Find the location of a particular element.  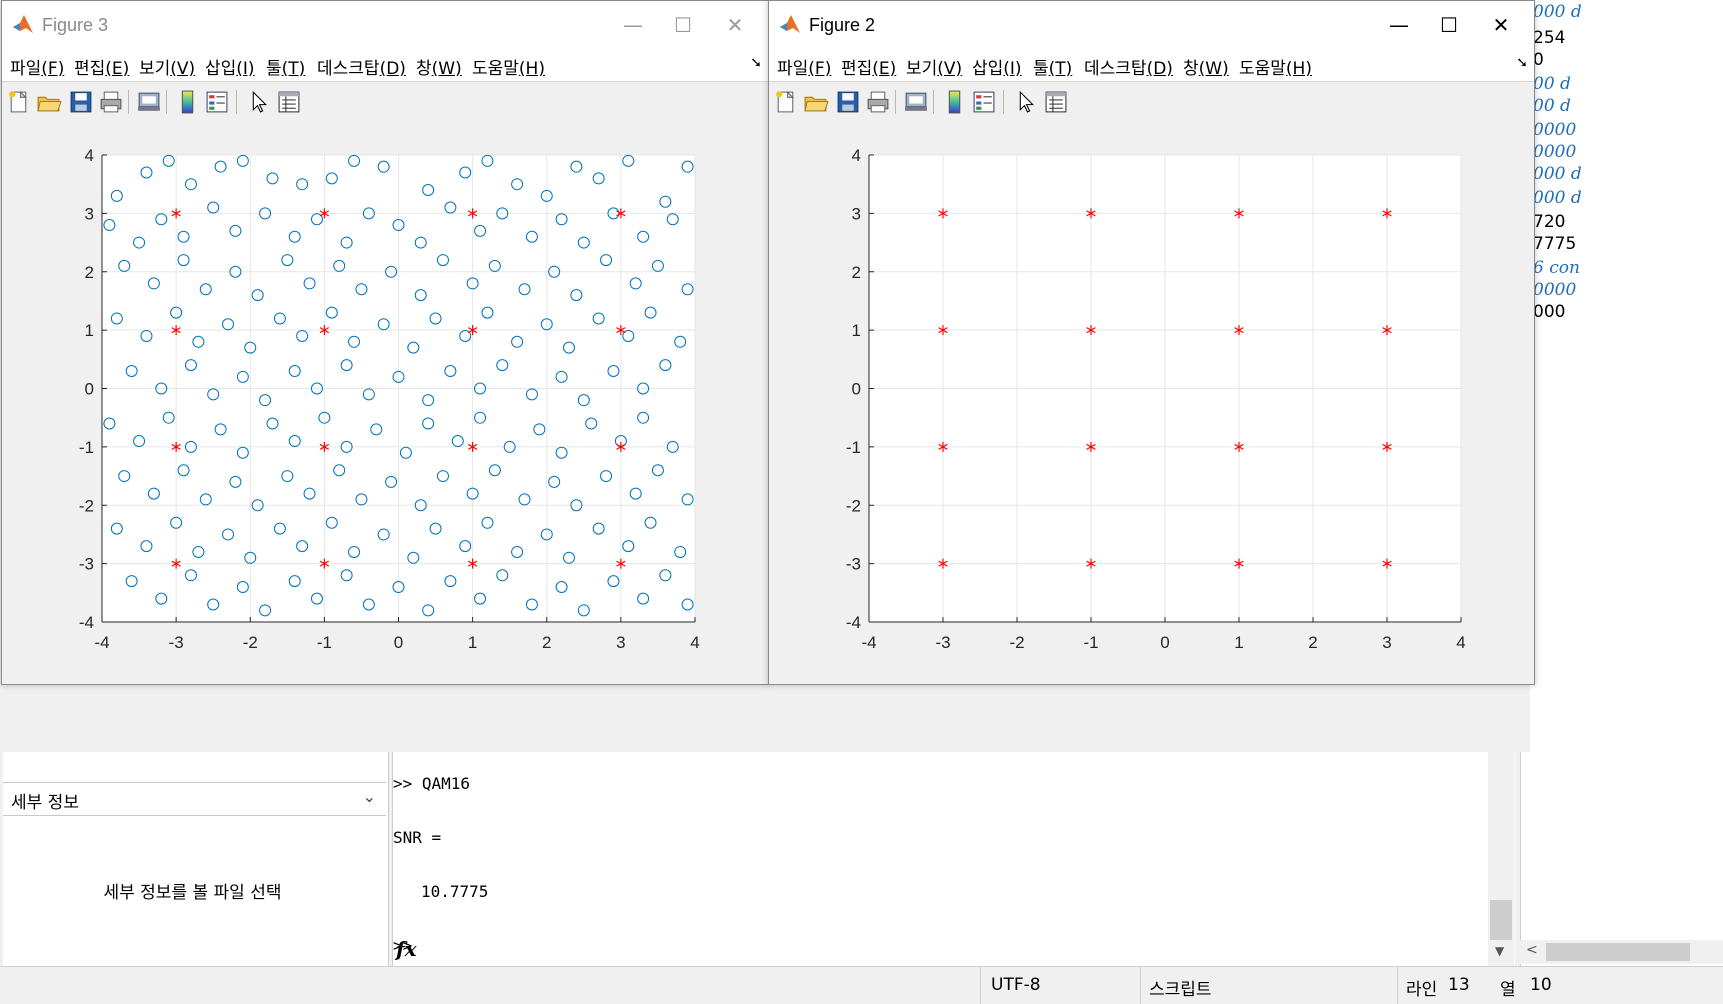

scroll-down-icon: ▼ is located at coordinates (1500, 951).